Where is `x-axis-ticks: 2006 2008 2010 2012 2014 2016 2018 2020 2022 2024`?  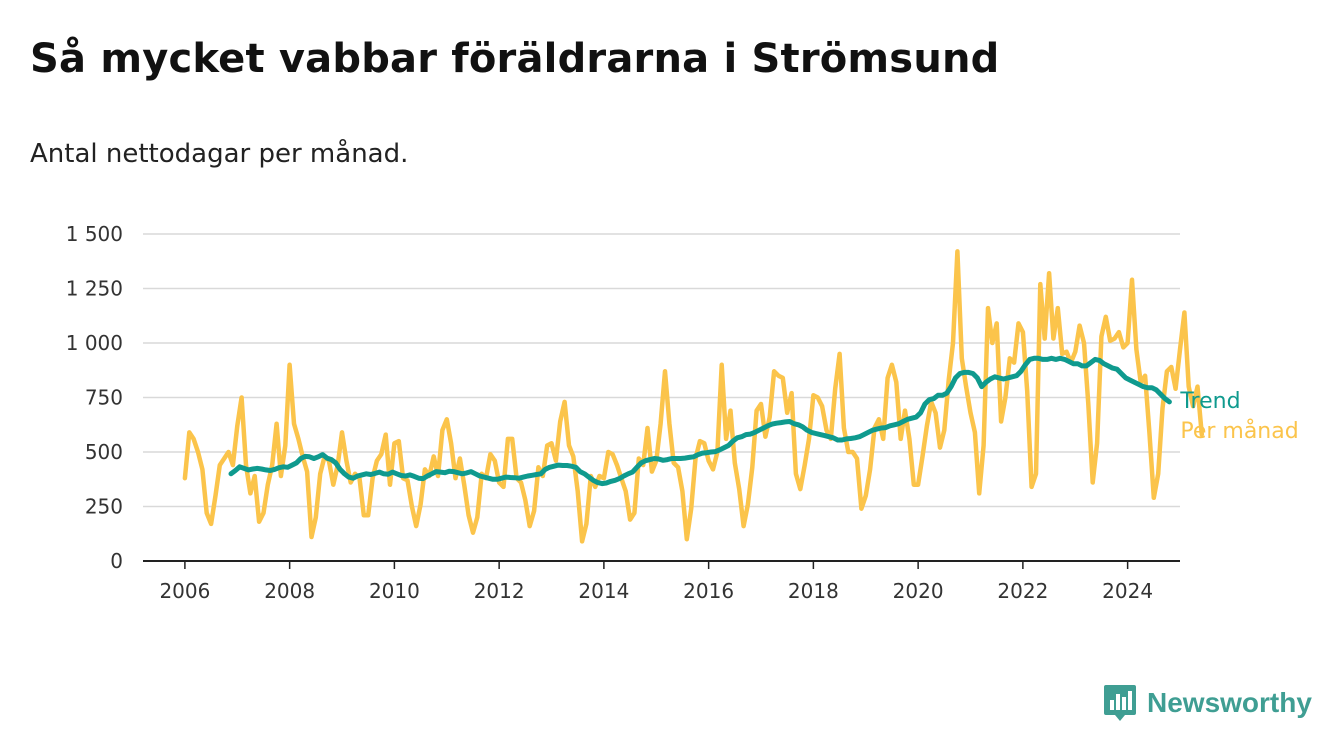 x-axis-ticks: 2006 2008 2010 2012 2014 2016 2018 2020 2022 2024 is located at coordinates (656, 582).